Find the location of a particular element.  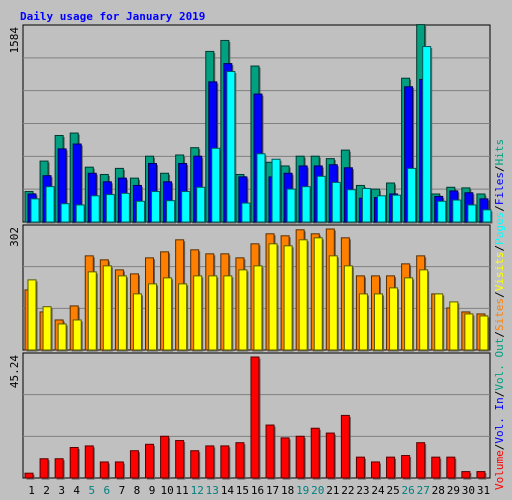

x-tick-label: 12 is located at coordinates (197, 490).